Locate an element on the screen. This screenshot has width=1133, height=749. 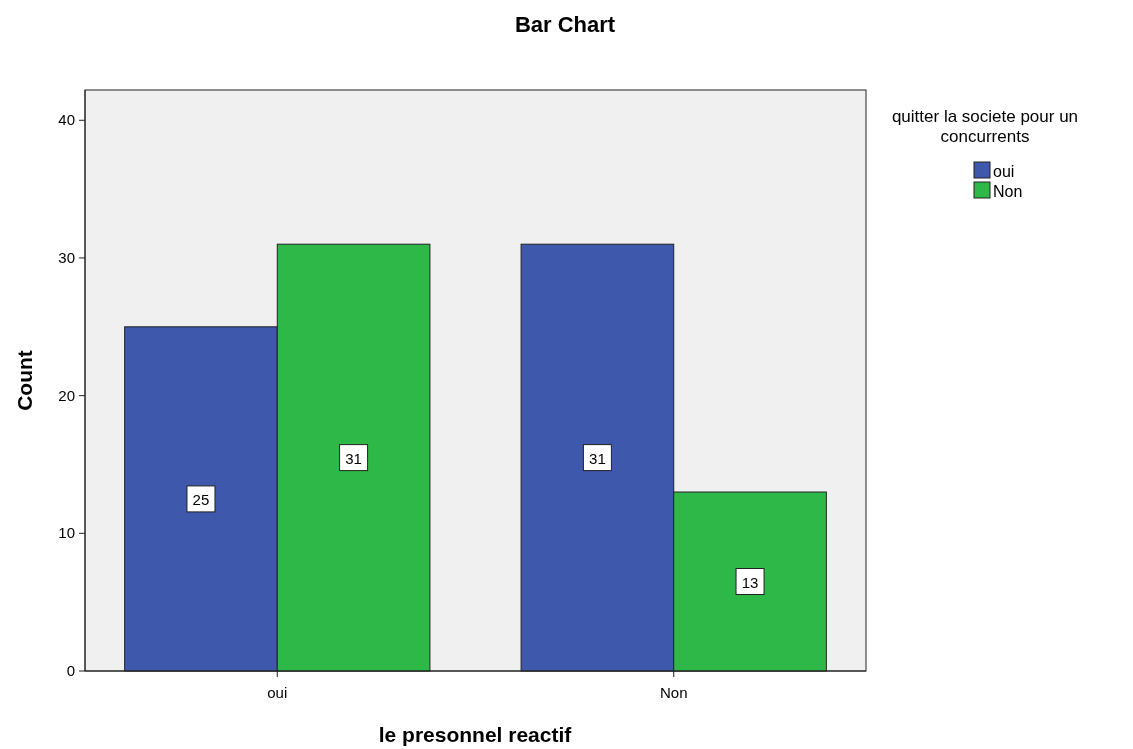
legend-title: quitter la societe pour un concurrents is located at coordinates (985, 126).